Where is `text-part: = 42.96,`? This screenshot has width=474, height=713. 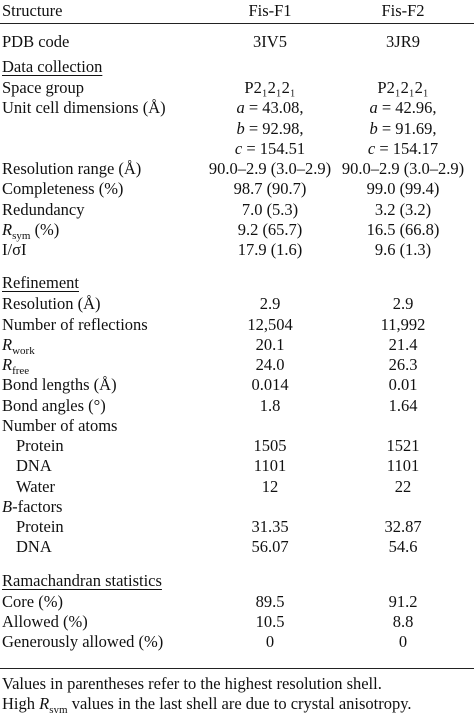
text-part: = 42.96, is located at coordinates (407, 108).